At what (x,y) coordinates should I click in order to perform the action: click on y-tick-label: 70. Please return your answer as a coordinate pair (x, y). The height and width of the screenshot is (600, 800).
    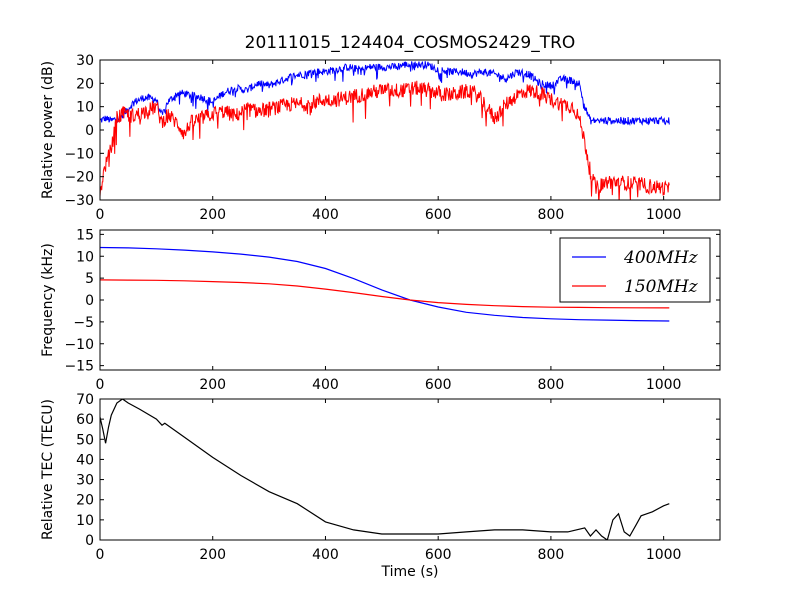
    Looking at the image, I should click on (85, 400).